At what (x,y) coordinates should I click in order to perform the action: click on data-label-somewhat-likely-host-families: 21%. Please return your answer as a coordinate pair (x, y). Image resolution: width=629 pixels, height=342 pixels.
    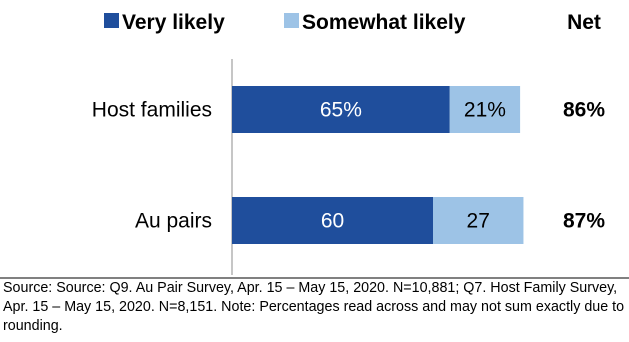
    Looking at the image, I should click on (485, 110).